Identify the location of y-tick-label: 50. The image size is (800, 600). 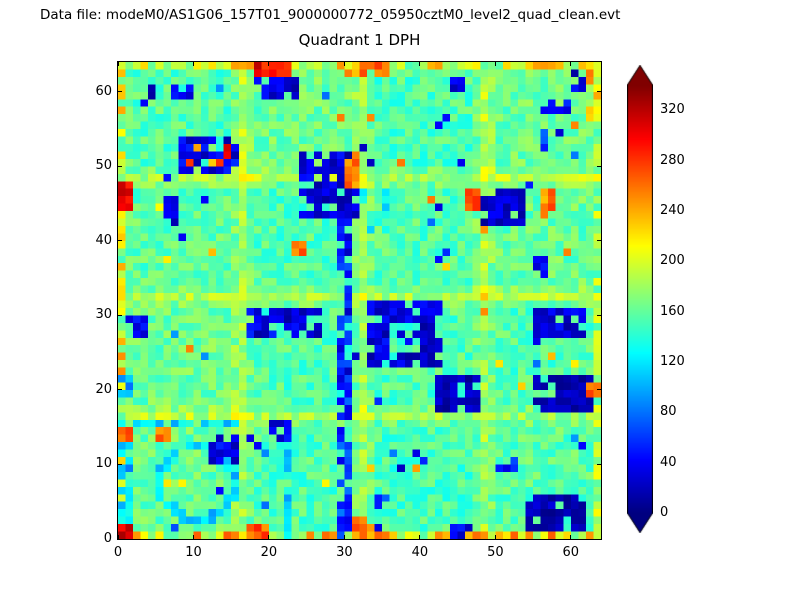
(103, 166).